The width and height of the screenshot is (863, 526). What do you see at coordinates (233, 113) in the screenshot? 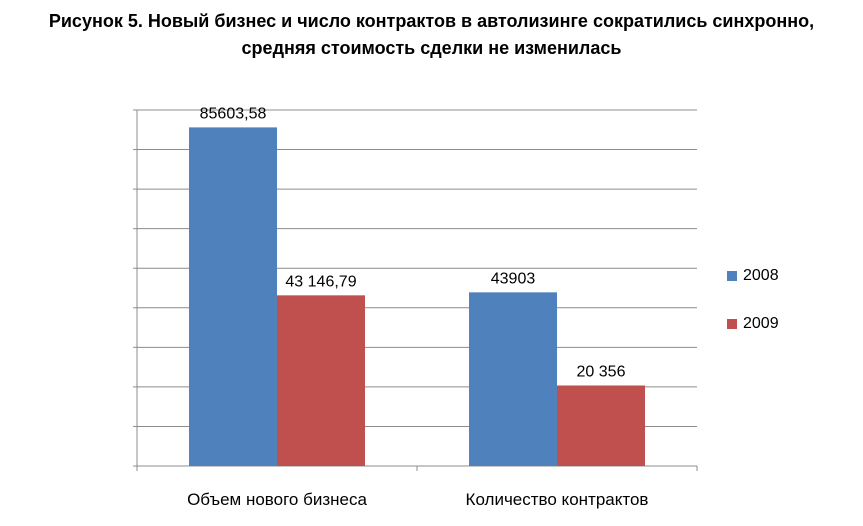
I see `data-label-2008-1: 85603,58` at bounding box center [233, 113].